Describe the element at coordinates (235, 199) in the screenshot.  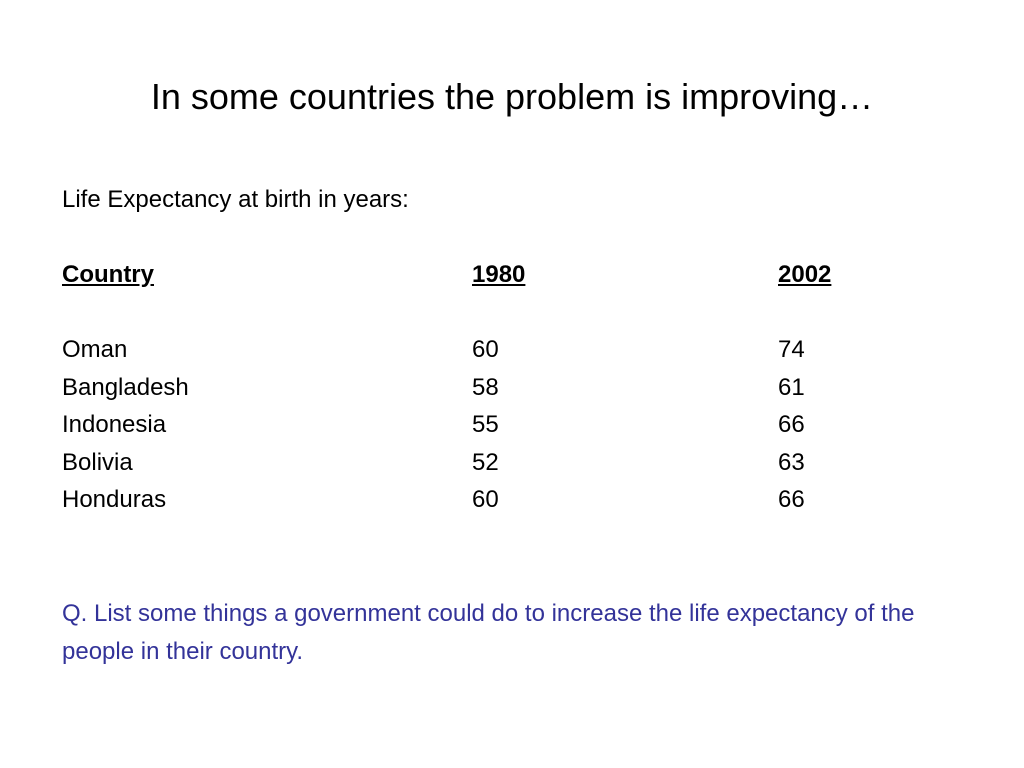
I see `table-caption: Life Expectancy at birth in years:` at that location.